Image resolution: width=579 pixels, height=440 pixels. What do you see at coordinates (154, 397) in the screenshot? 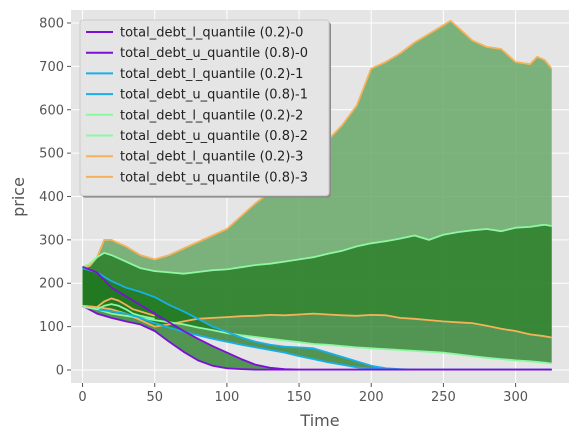
I see `x-tick-label: 50` at bounding box center [154, 397].